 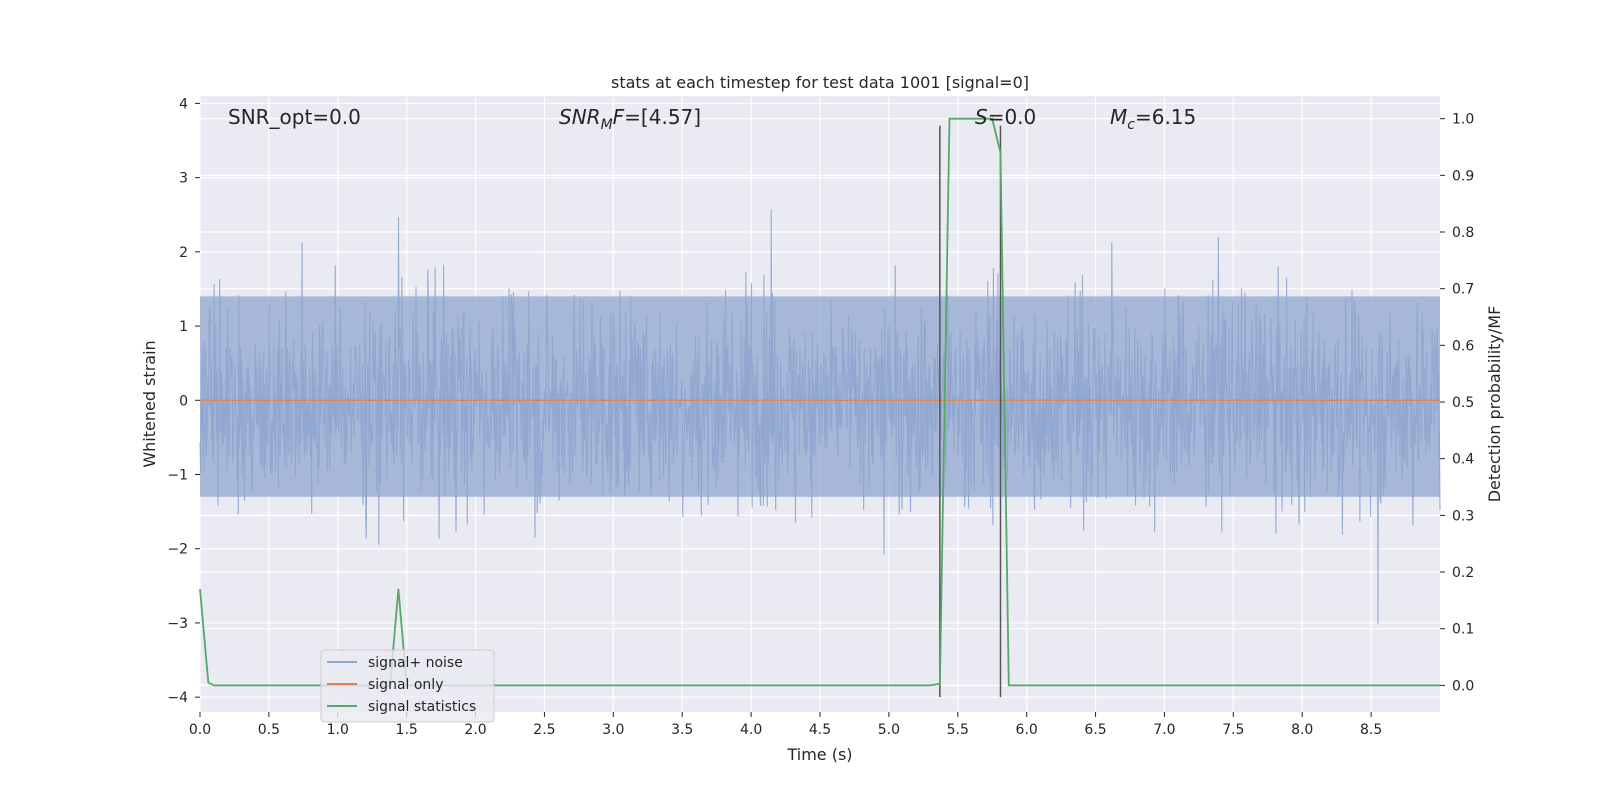 What do you see at coordinates (1463, 290) in the screenshot?
I see `right-y-tick-label: 0.7` at bounding box center [1463, 290].